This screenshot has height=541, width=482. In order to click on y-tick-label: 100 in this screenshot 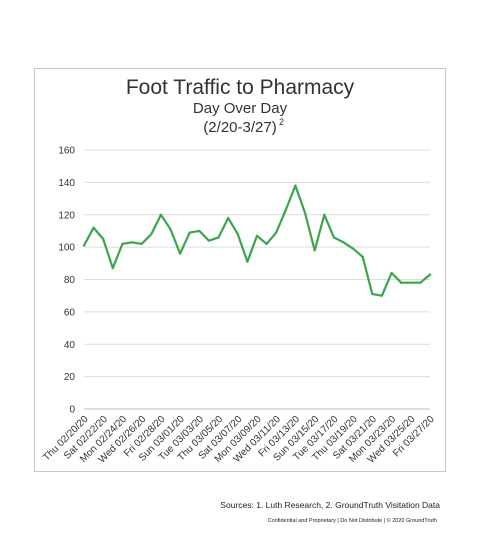, I will do `click(66, 248)`.